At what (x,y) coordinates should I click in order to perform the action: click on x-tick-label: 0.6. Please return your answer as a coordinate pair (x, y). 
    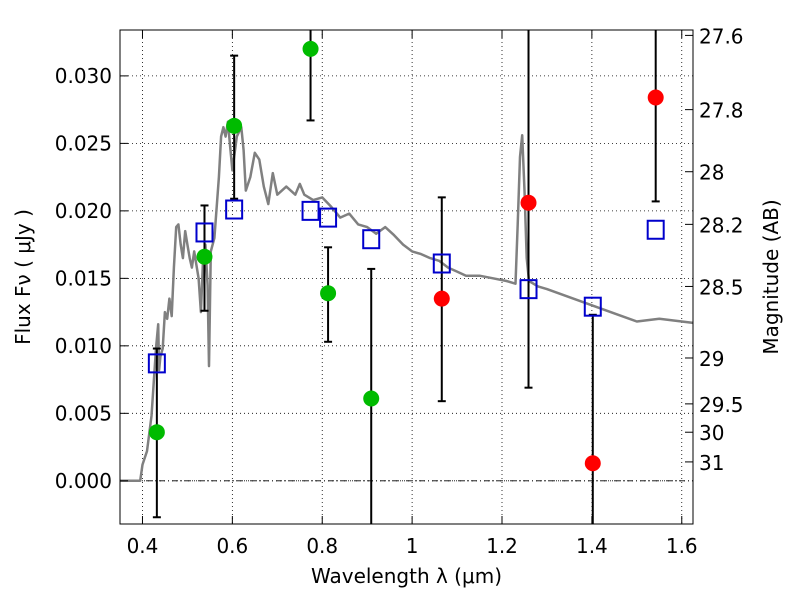
    Looking at the image, I should click on (232, 546).